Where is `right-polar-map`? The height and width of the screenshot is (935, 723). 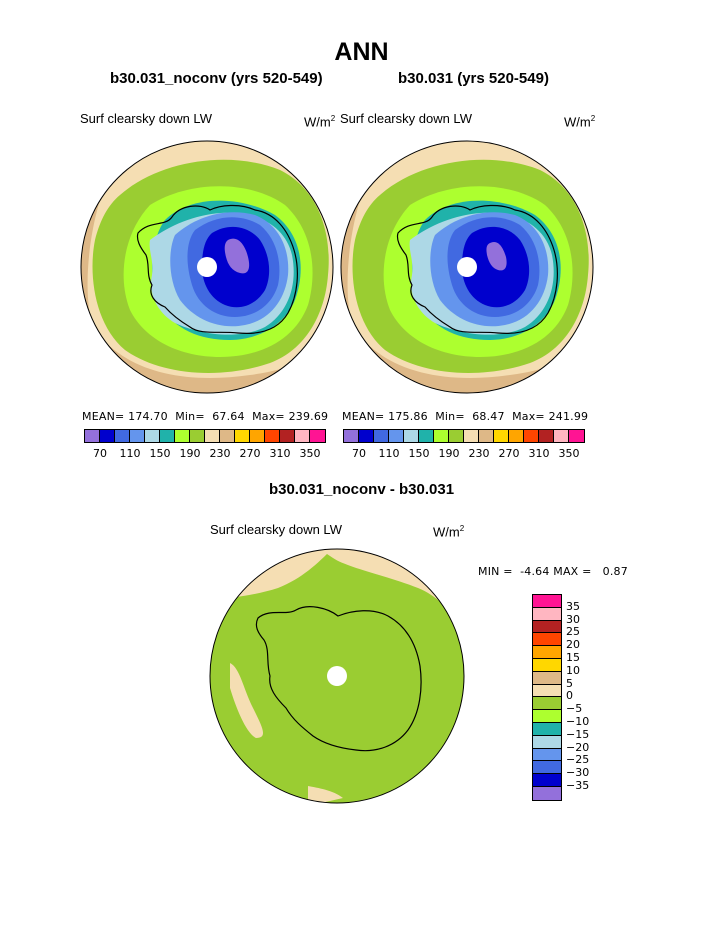
right-polar-map is located at coordinates (467, 267).